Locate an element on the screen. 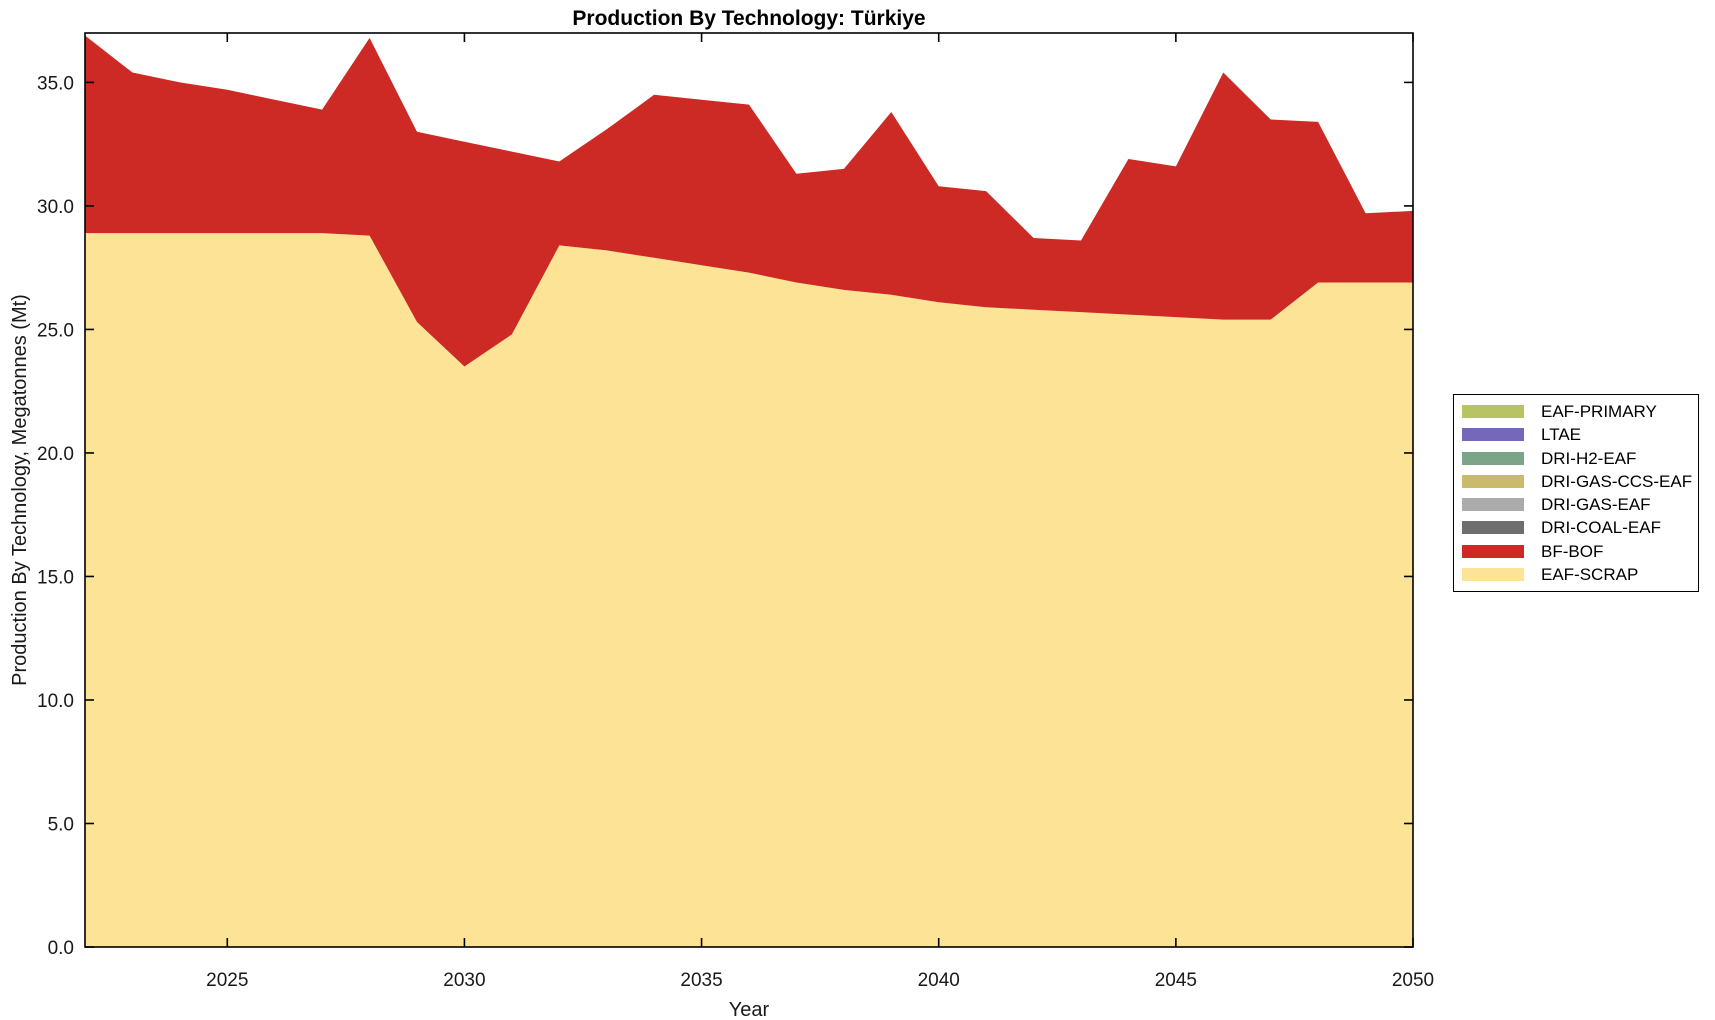 Image resolution: width=1715 pixels, height=1020 pixels. y-tick-label: 35.0 is located at coordinates (55, 83).